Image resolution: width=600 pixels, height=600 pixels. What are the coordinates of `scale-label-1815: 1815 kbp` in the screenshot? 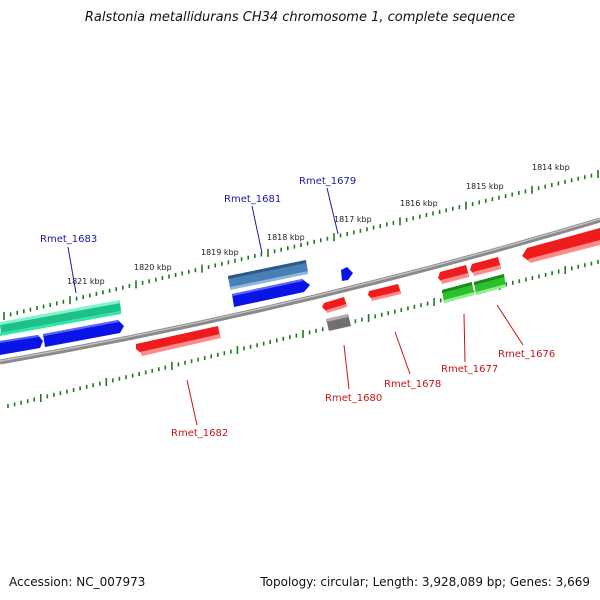 It's located at (485, 186).